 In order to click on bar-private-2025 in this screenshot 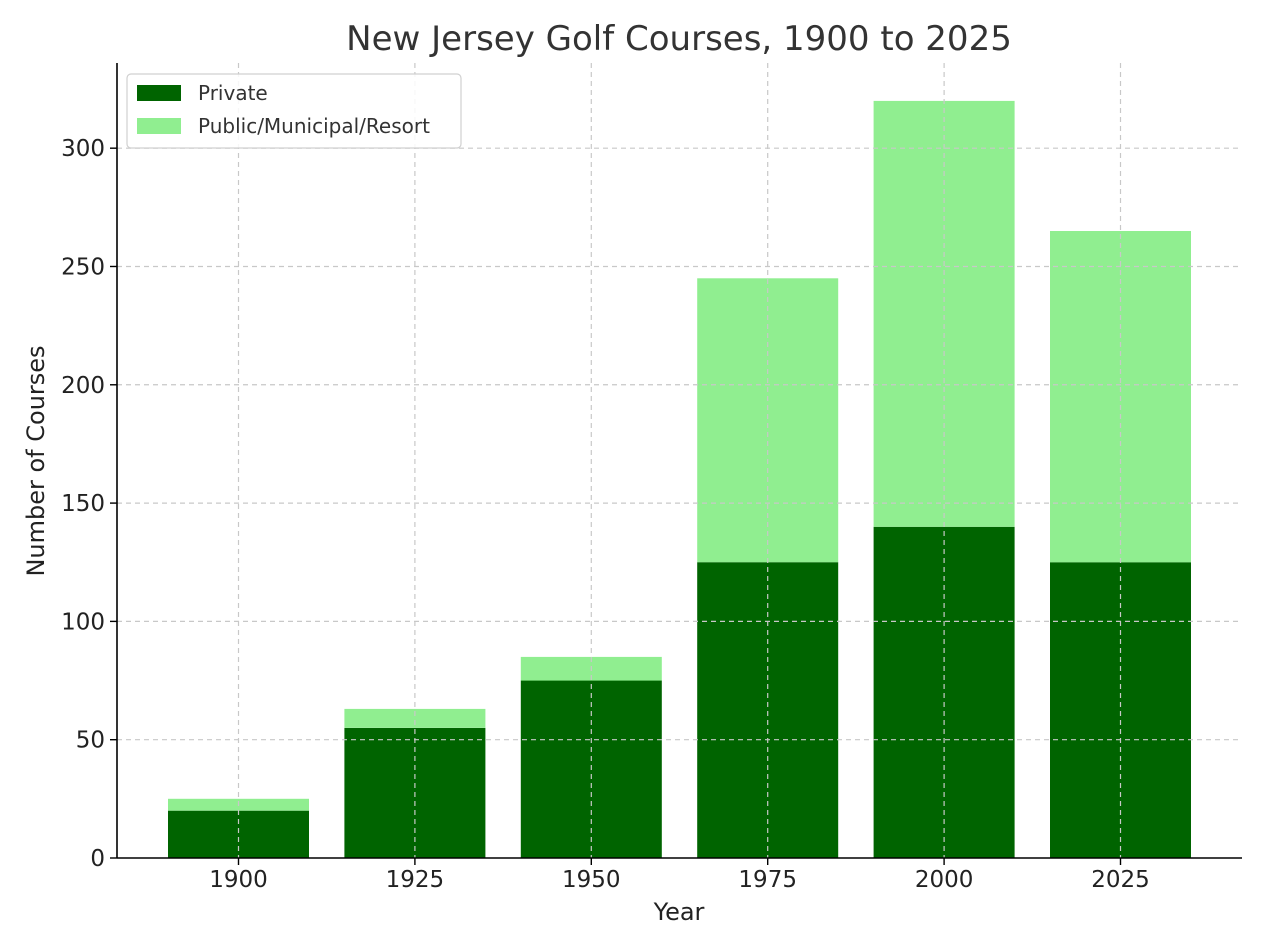, I will do `click(1120, 710)`.